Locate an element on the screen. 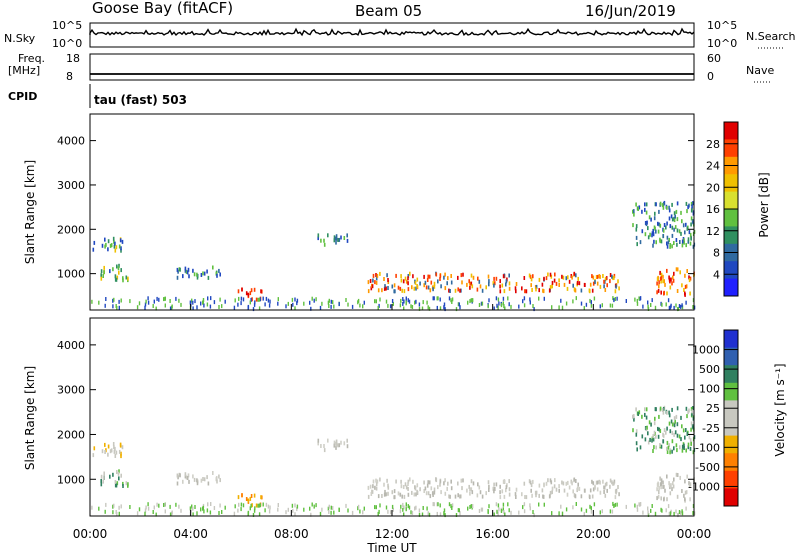 Image resolution: width=800 pixels, height=554 pixels. nsky-tick-bottom: 10^0 is located at coordinates (67, 43).